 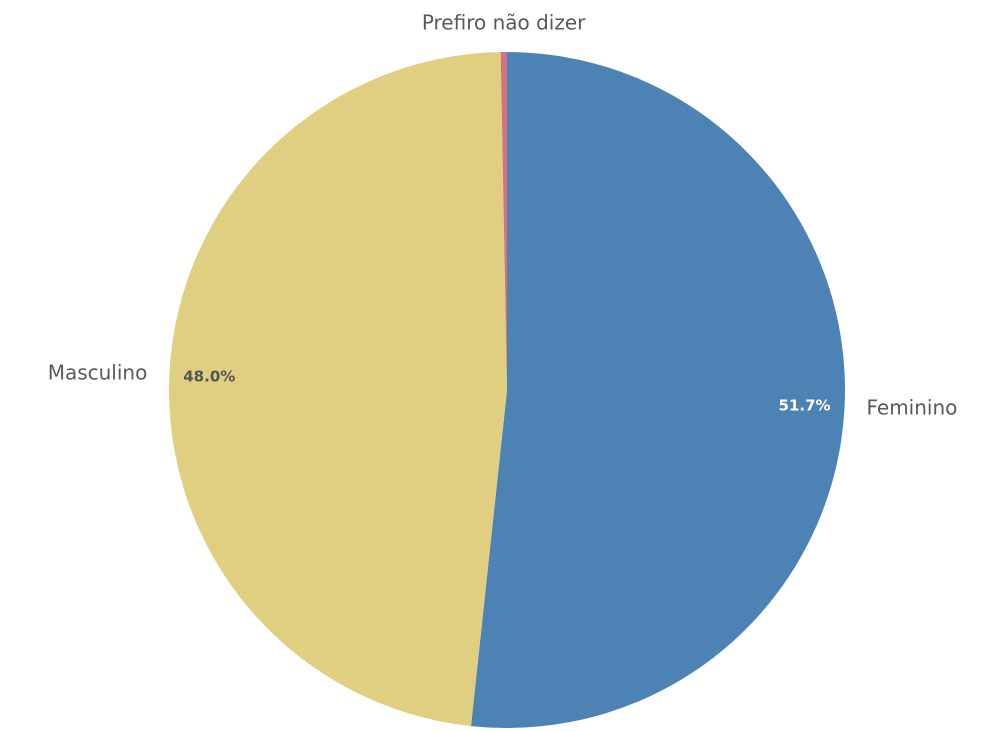 What do you see at coordinates (503, 221) in the screenshot?
I see `pie-slice` at bounding box center [503, 221].